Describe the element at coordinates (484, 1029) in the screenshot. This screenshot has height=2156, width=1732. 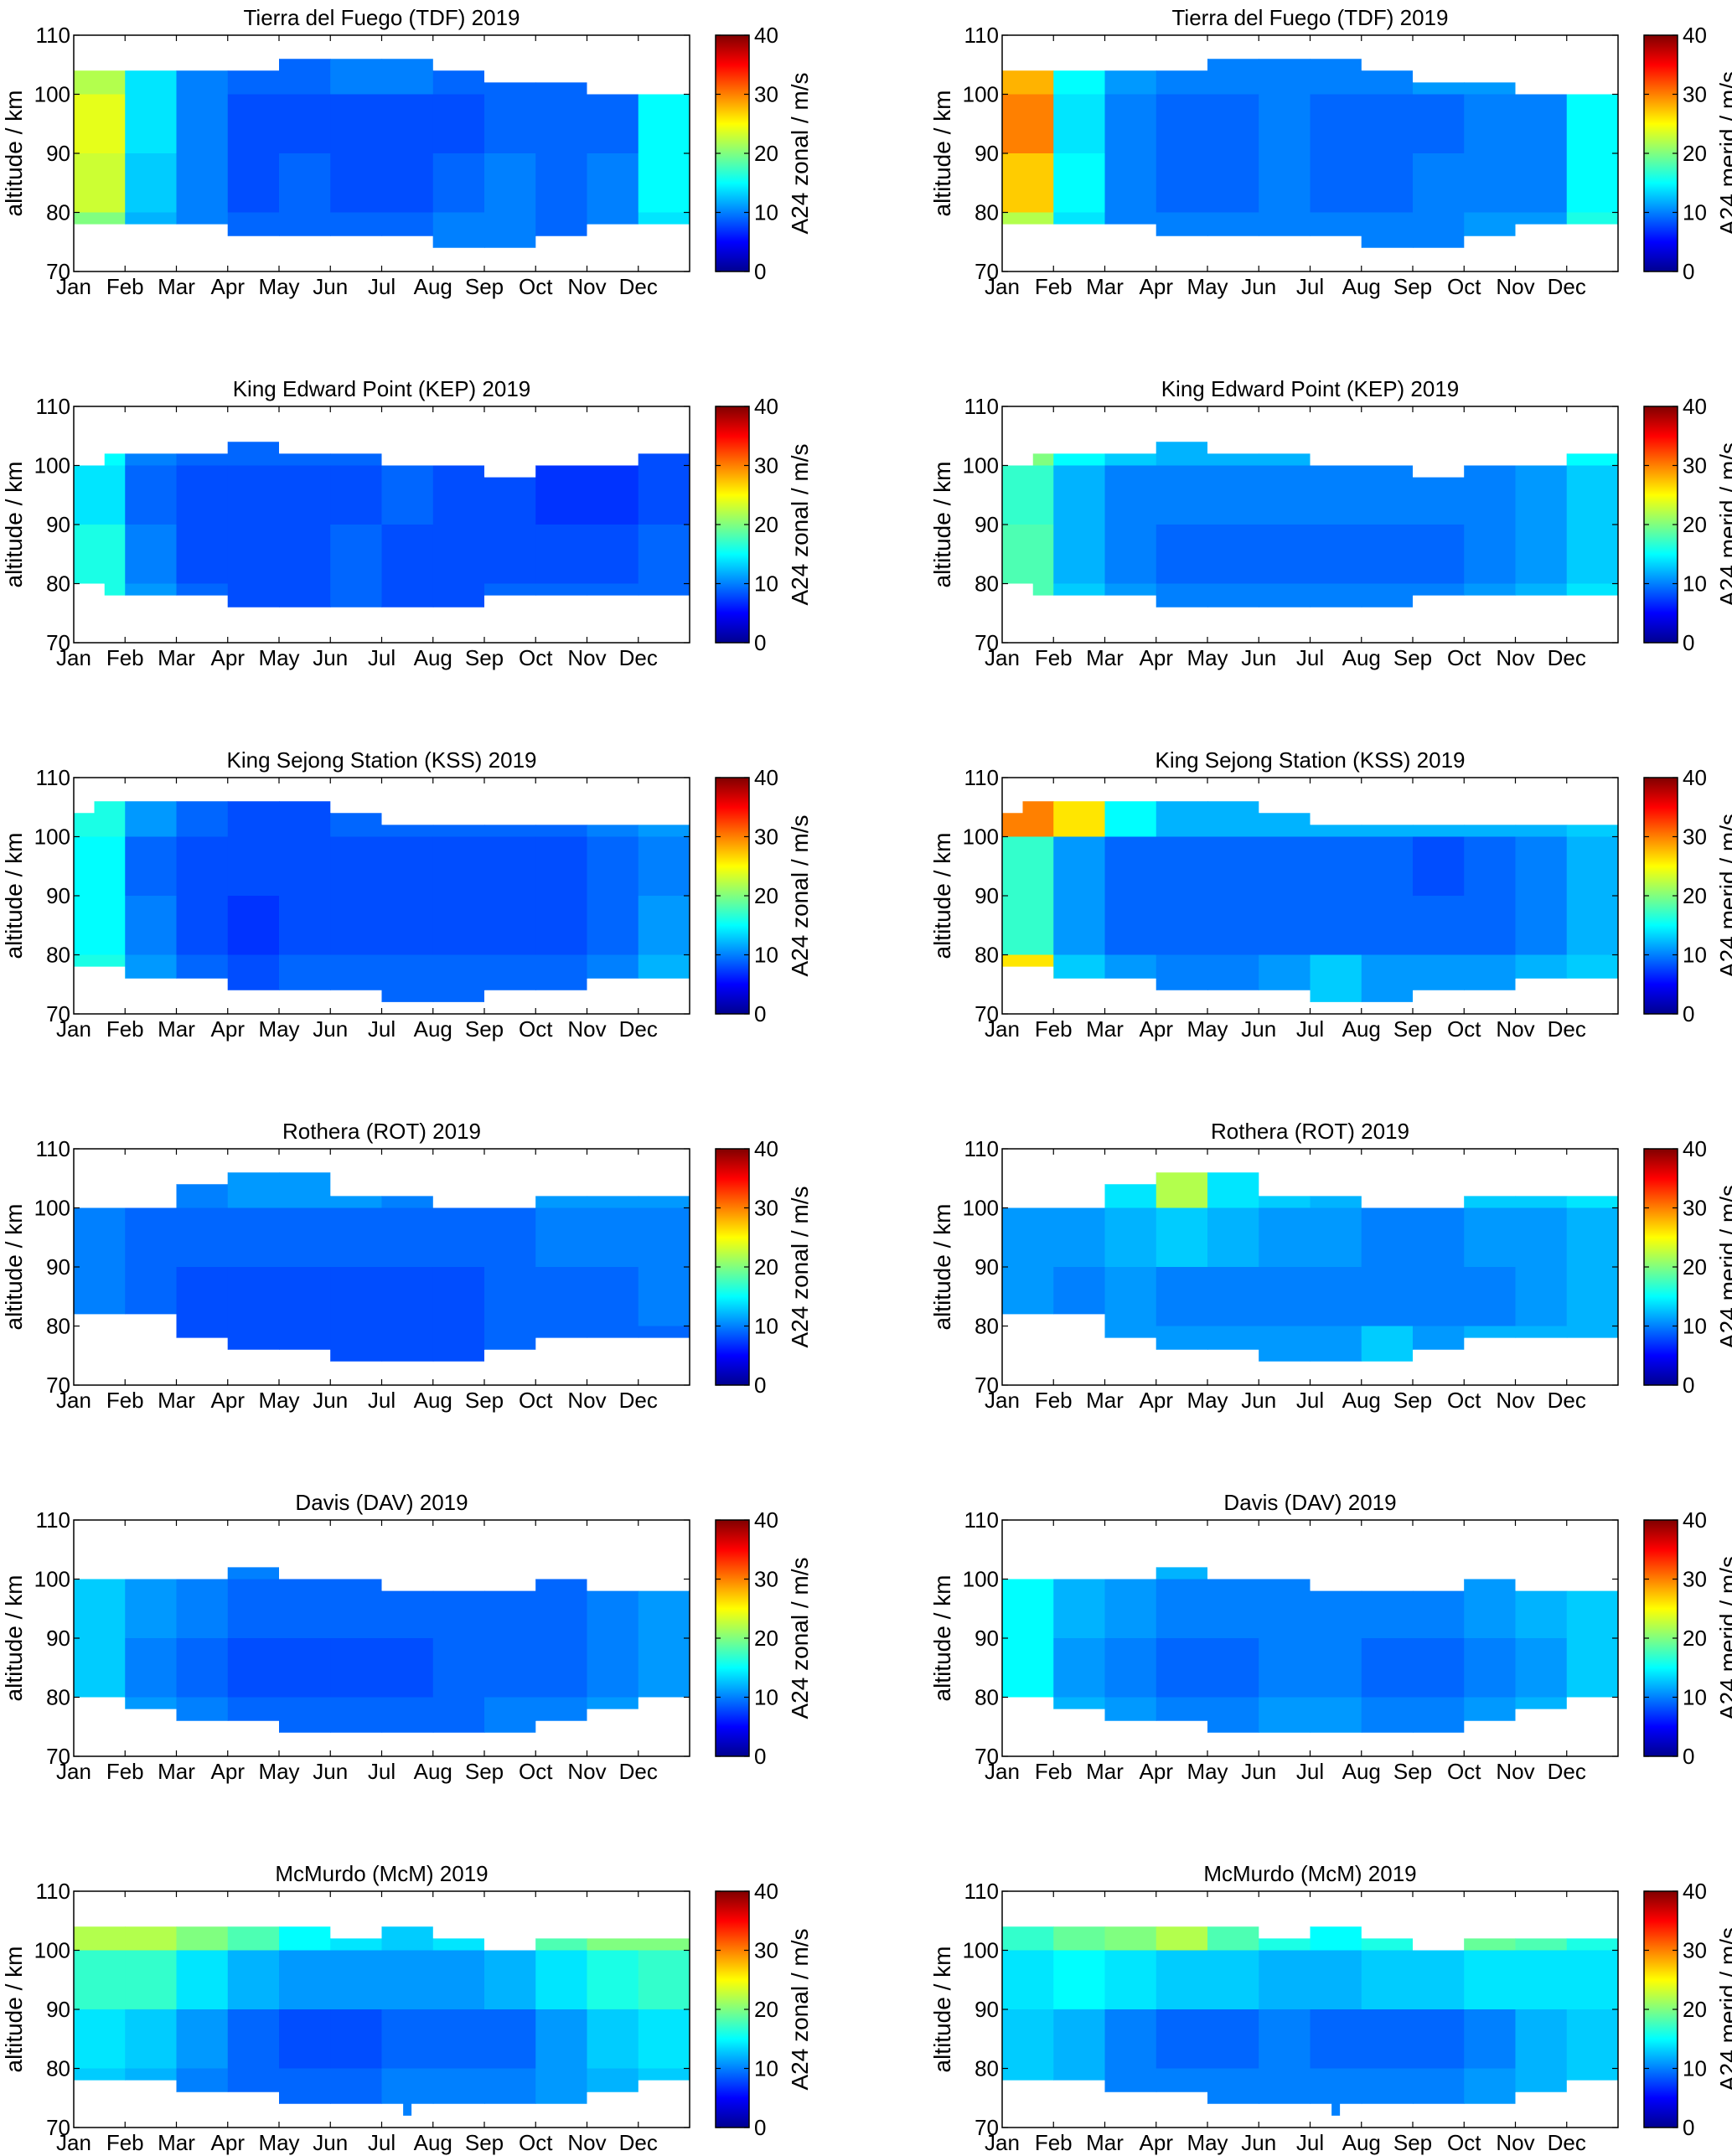
I see `x-tick-label: Sep` at that location.